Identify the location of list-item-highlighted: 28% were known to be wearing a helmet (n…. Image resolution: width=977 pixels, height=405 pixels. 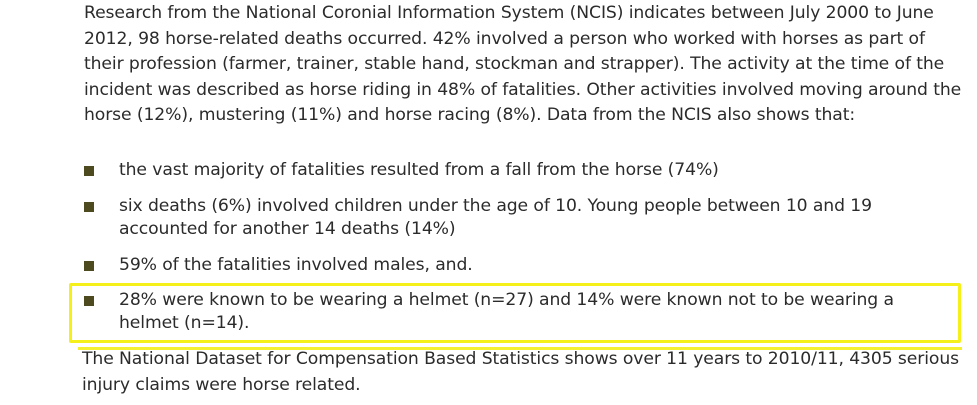
(514, 313).